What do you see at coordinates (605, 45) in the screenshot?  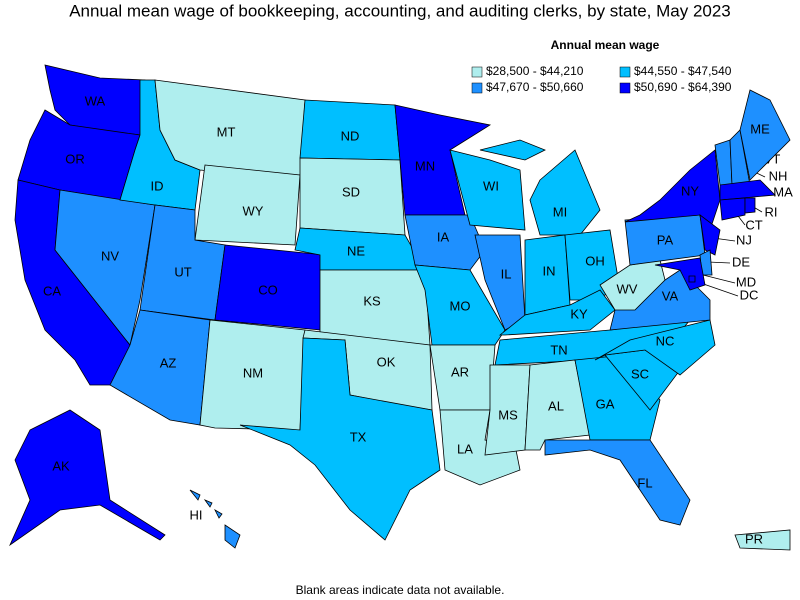 I see `legend-title: Annual mean wage` at bounding box center [605, 45].